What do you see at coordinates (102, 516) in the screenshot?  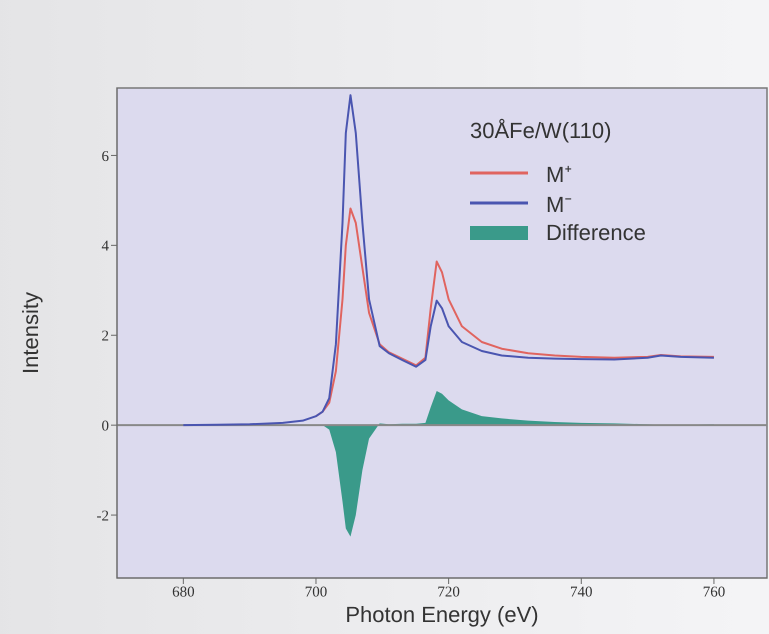 I see `y-tick-label: -2` at bounding box center [102, 516].